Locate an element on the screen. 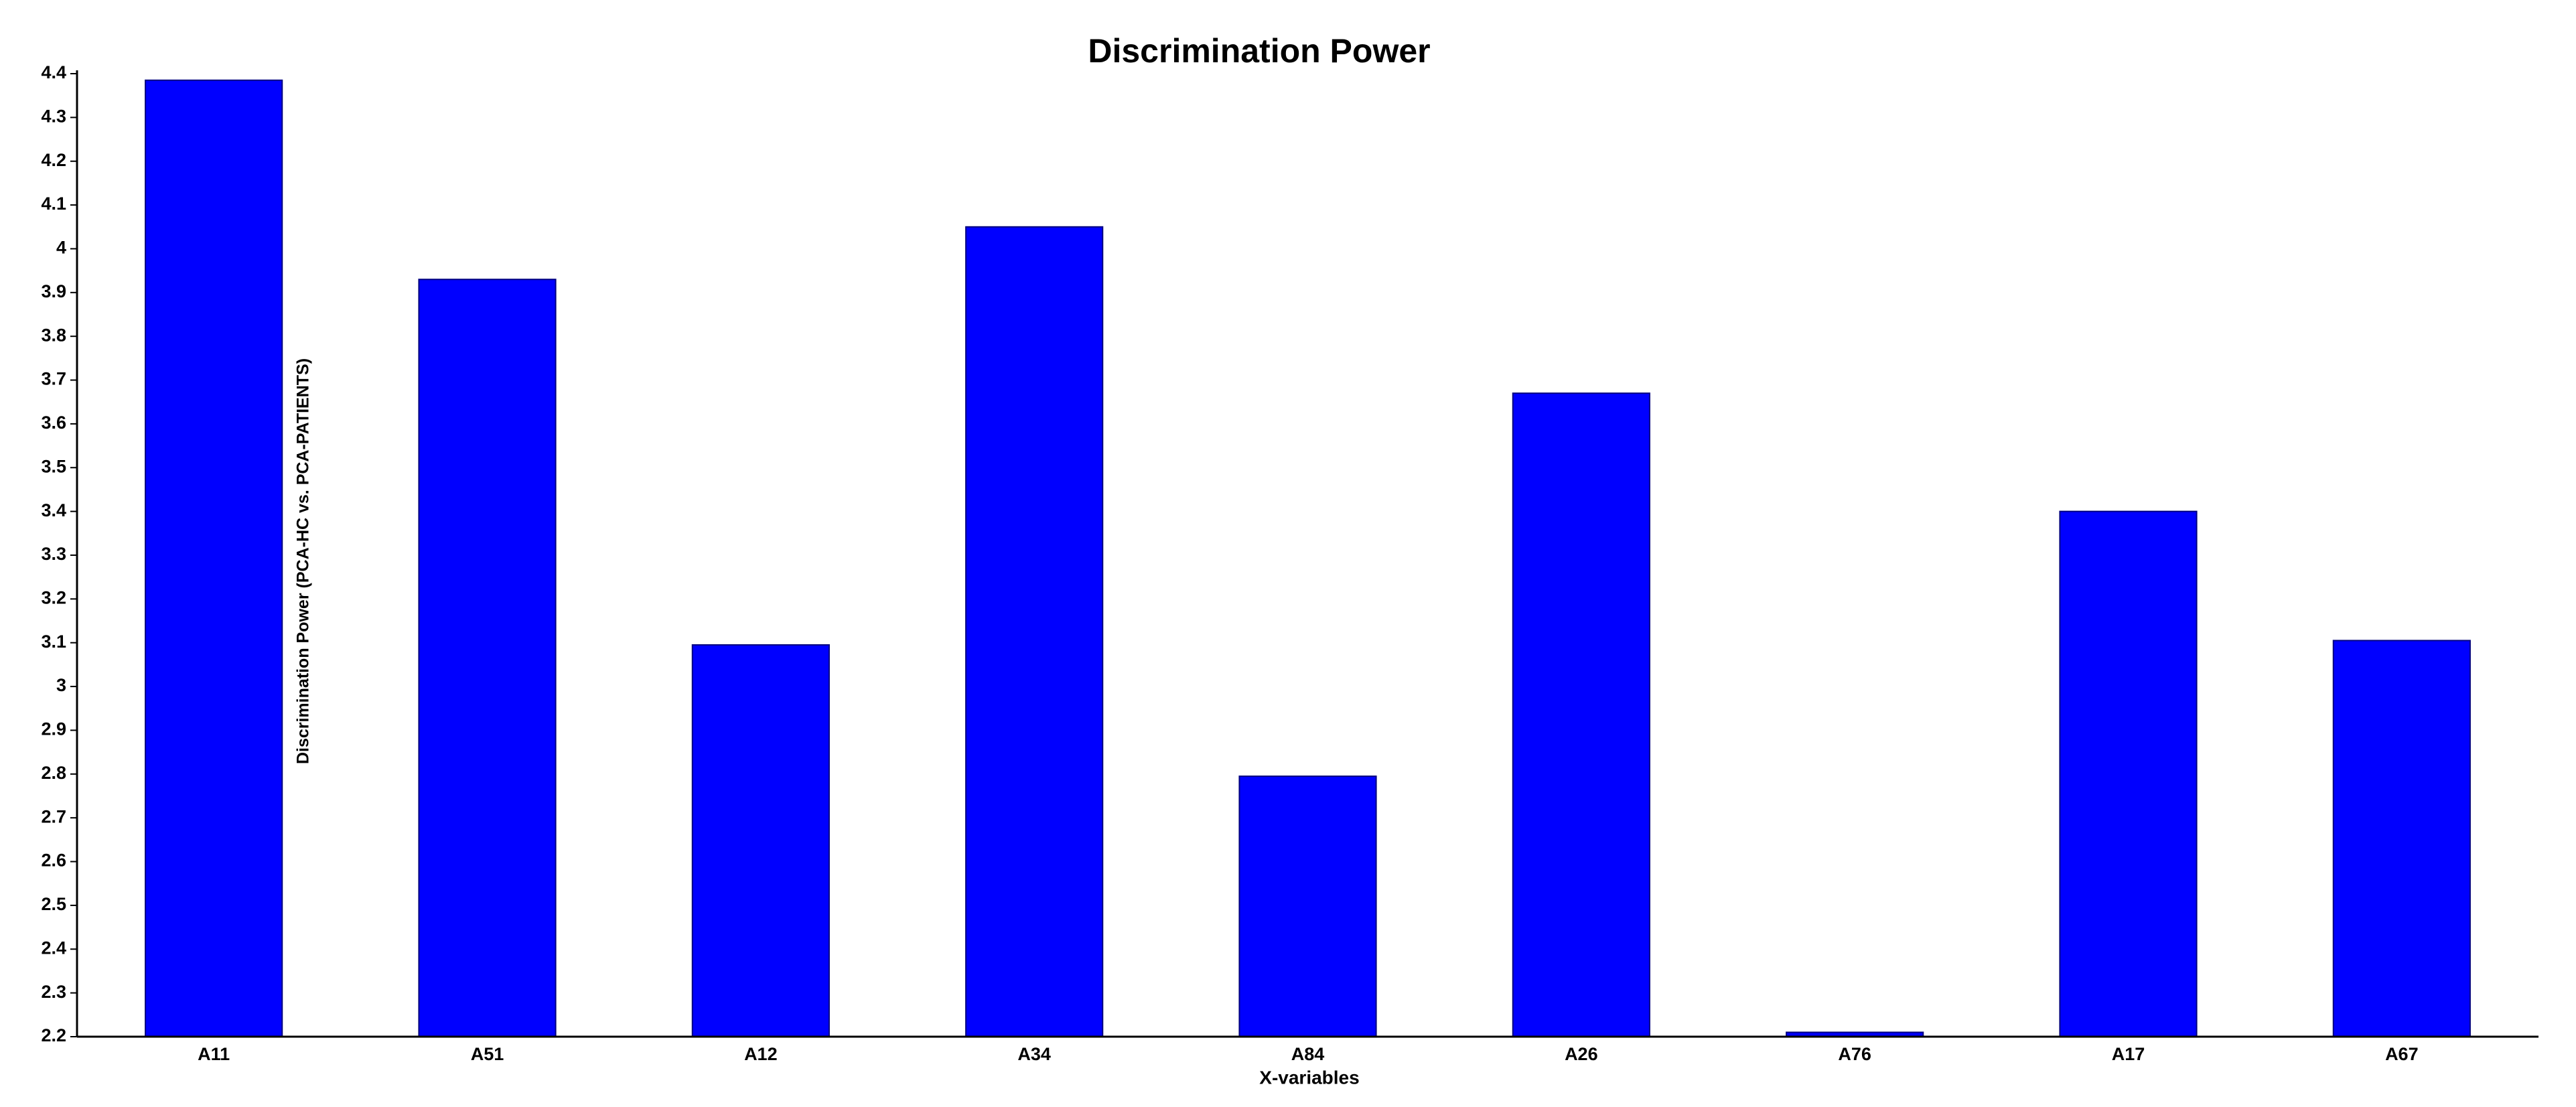  y-tick-label: 3.4 is located at coordinates (53, 510).